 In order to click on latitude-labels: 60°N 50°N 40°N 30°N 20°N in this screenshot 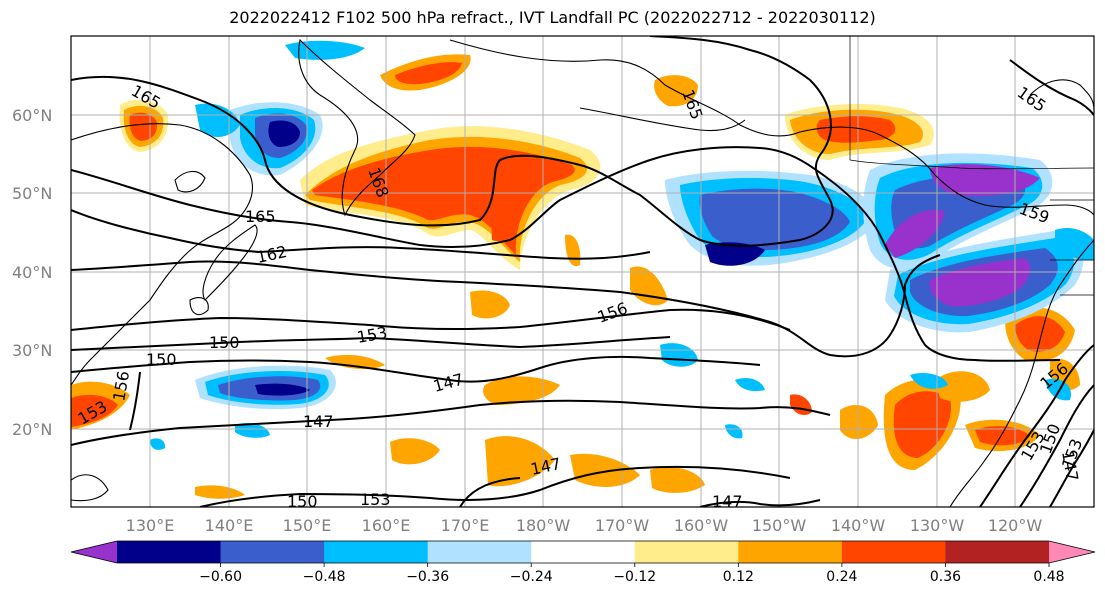, I will do `click(32, 272)`.